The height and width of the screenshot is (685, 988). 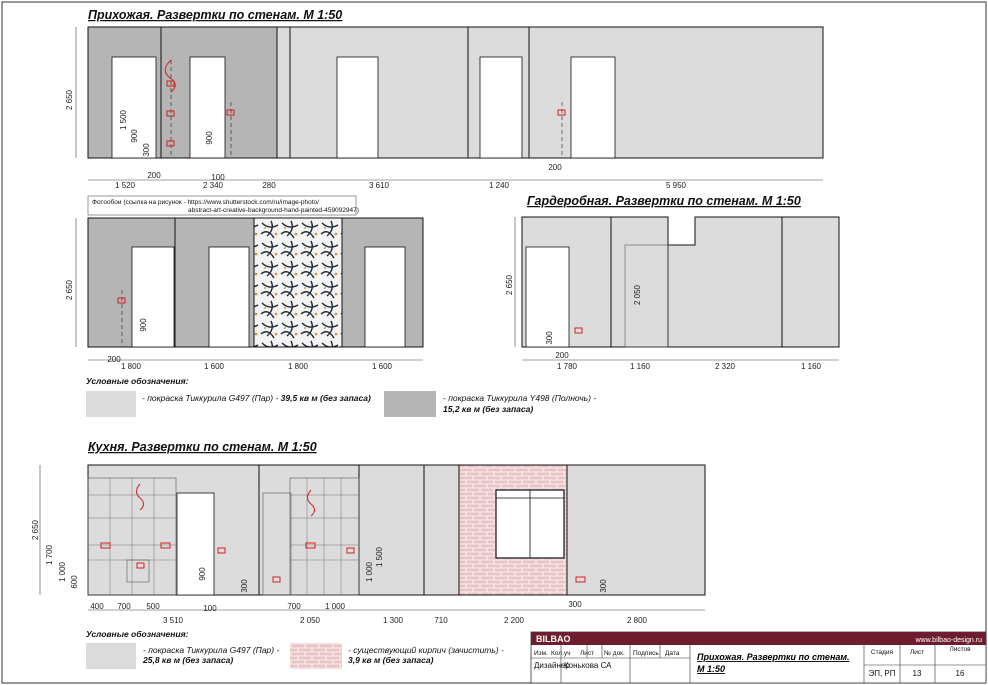 I want to click on legend2-item2-bold: 3,9 кв м (без запаса), so click(x=391, y=660).